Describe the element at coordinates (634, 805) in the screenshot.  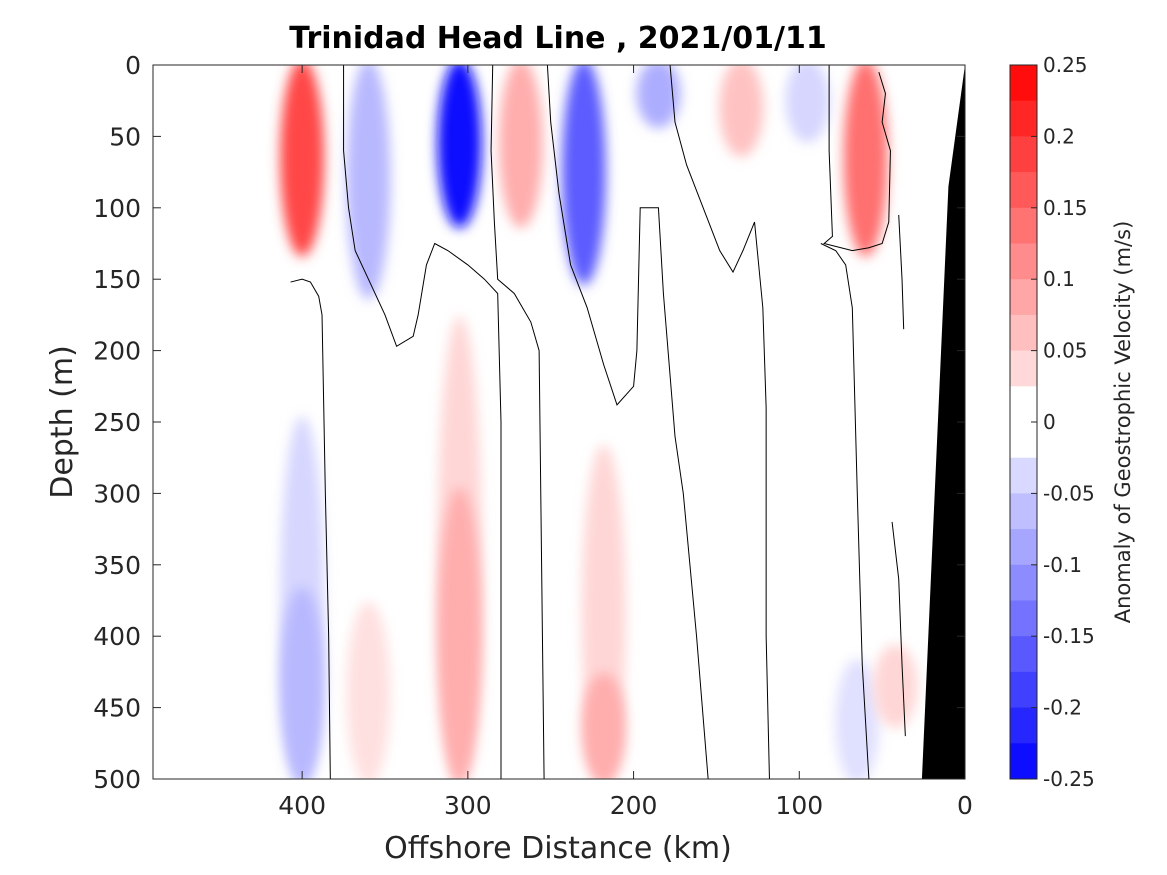
I see `x-tick-label: 200` at that location.